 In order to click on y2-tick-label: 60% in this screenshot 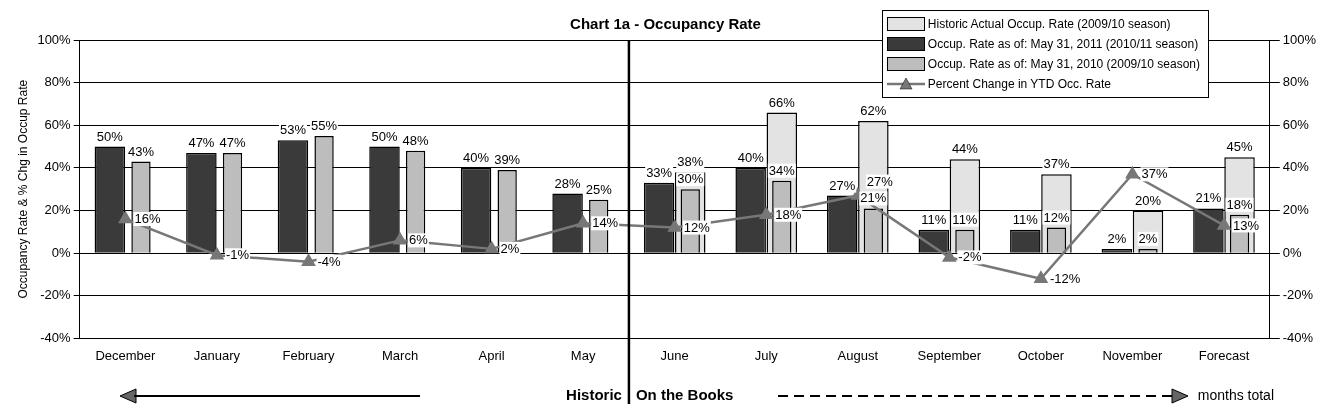, I will do `click(1296, 124)`.